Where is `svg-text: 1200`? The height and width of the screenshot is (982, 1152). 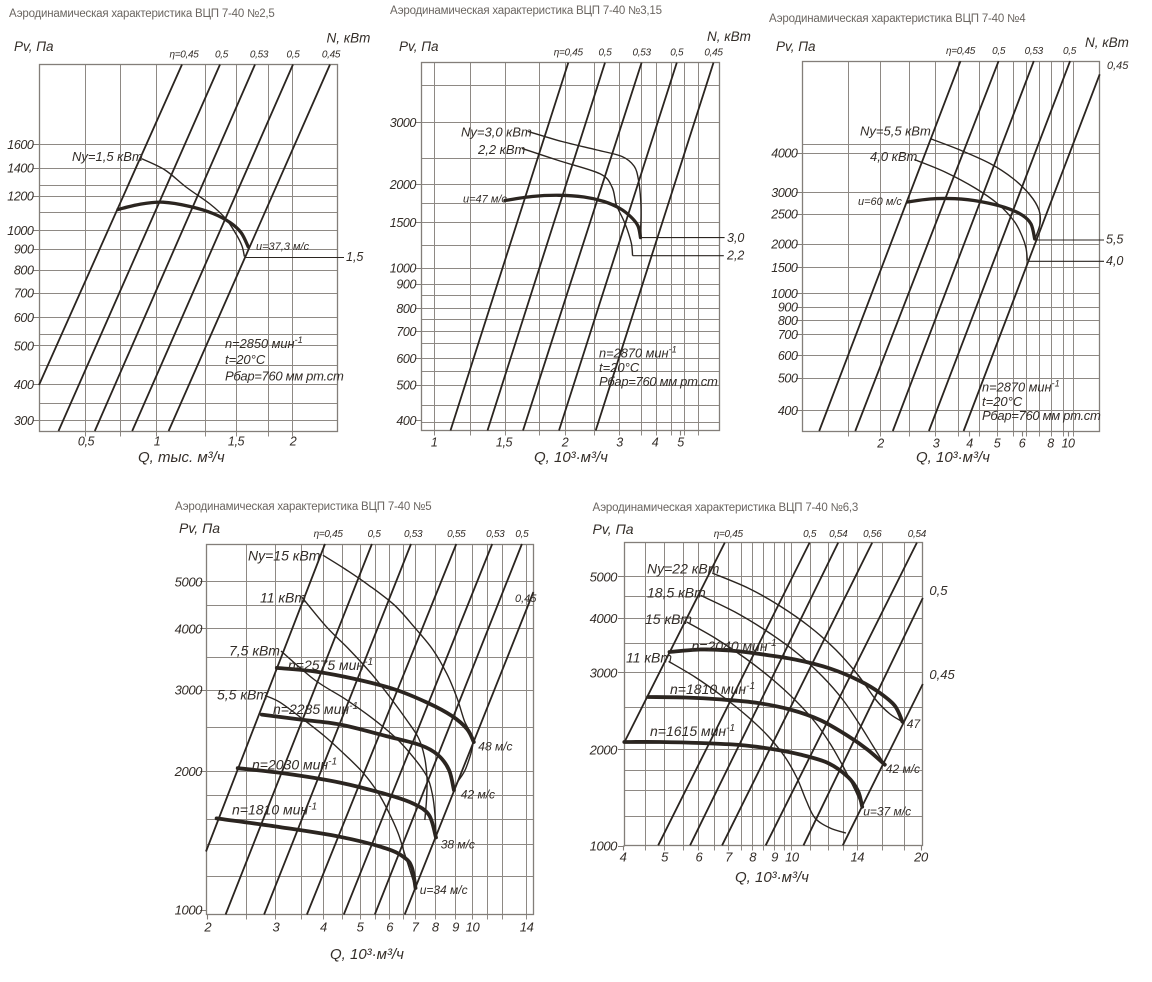
svg-text: 1200 is located at coordinates (20, 197).